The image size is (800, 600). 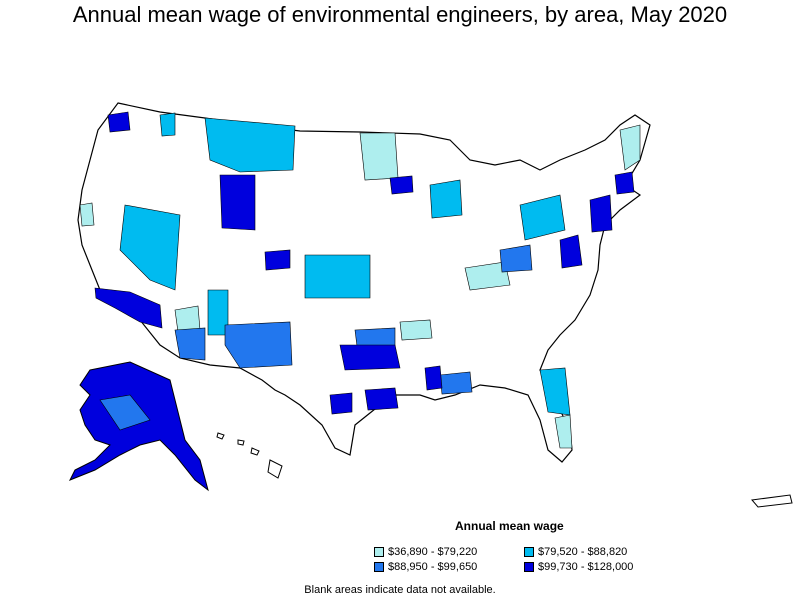 I want to click on legend-item: $36,890 - $79,220, so click(x=425, y=552).